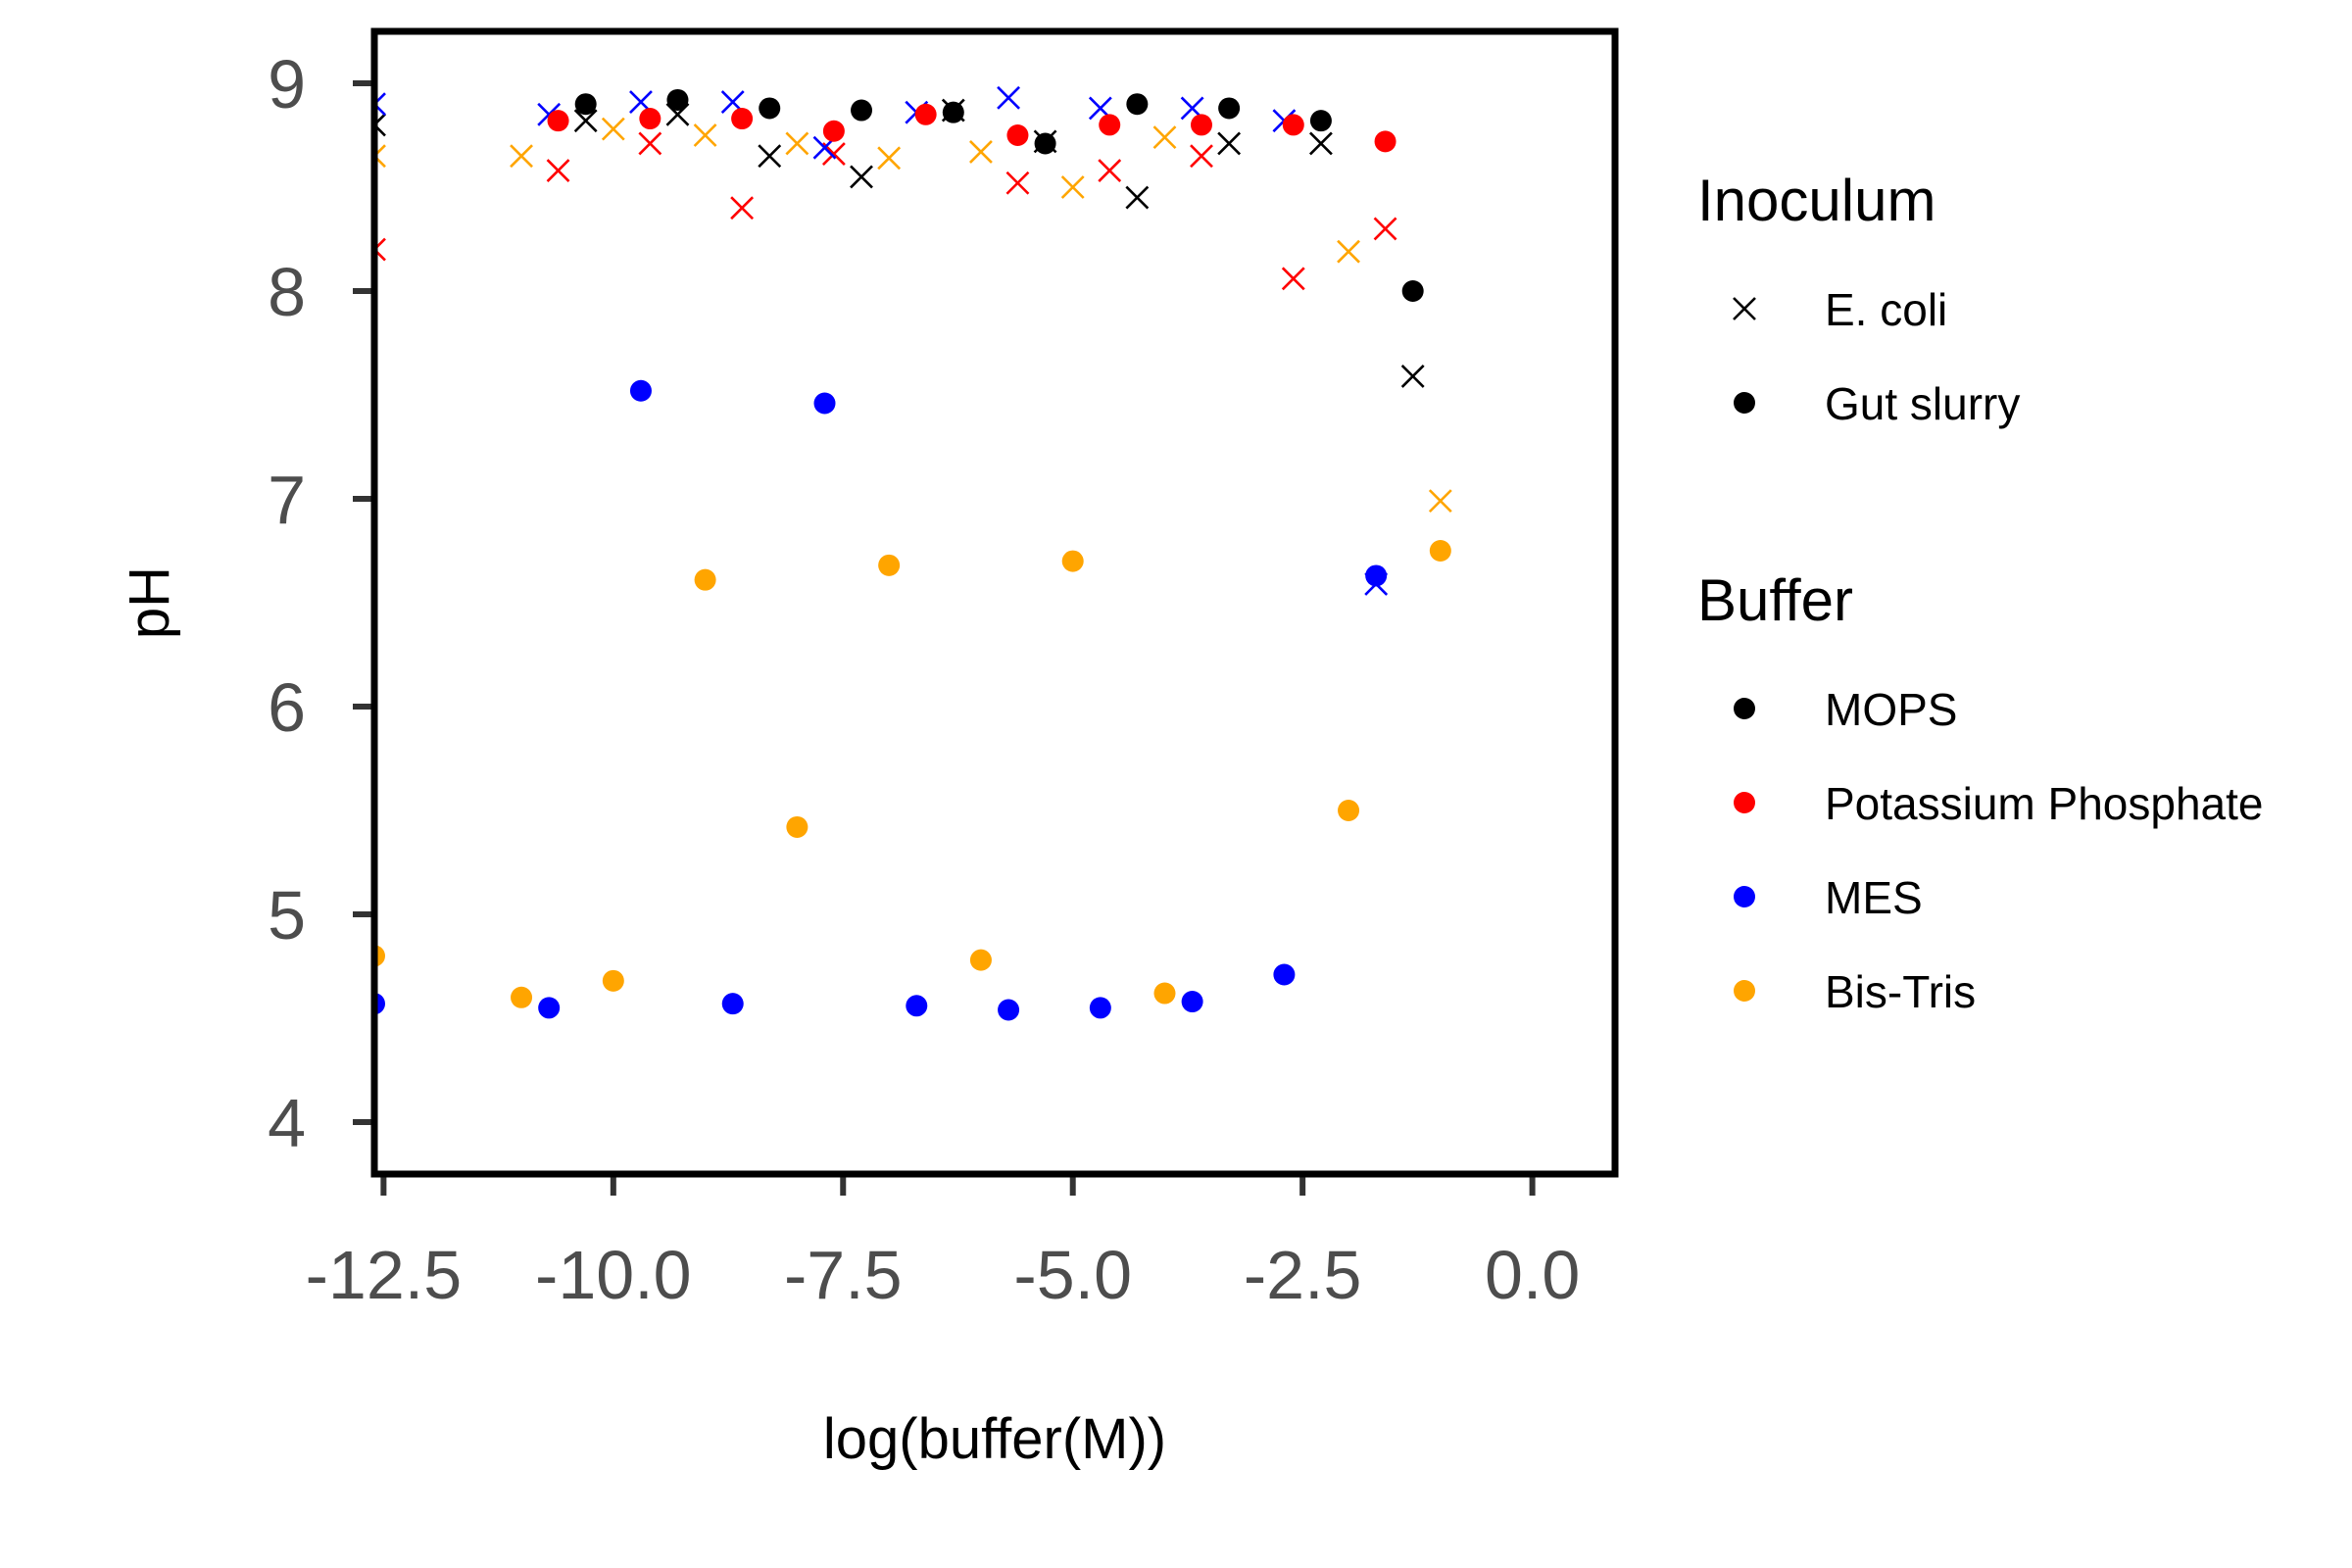 The width and height of the screenshot is (2352, 1568). I want to click on x-tick-label: 0.0, so click(1532, 1275).